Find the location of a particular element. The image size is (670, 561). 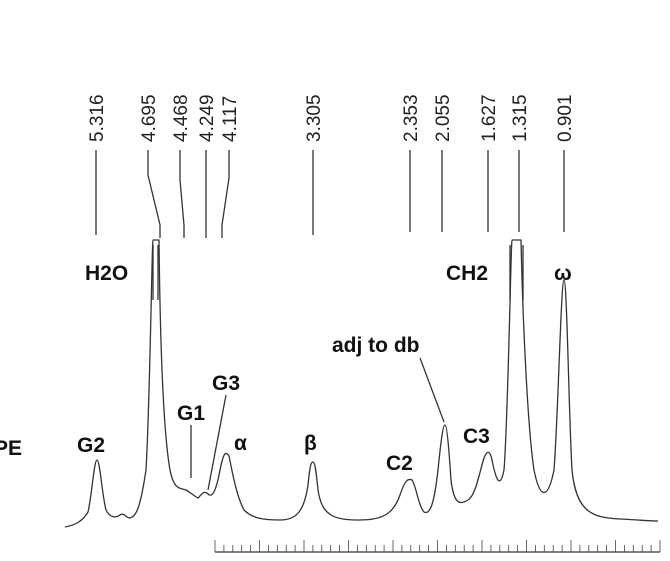

shift-label: 5.316 is located at coordinates (97, 118).